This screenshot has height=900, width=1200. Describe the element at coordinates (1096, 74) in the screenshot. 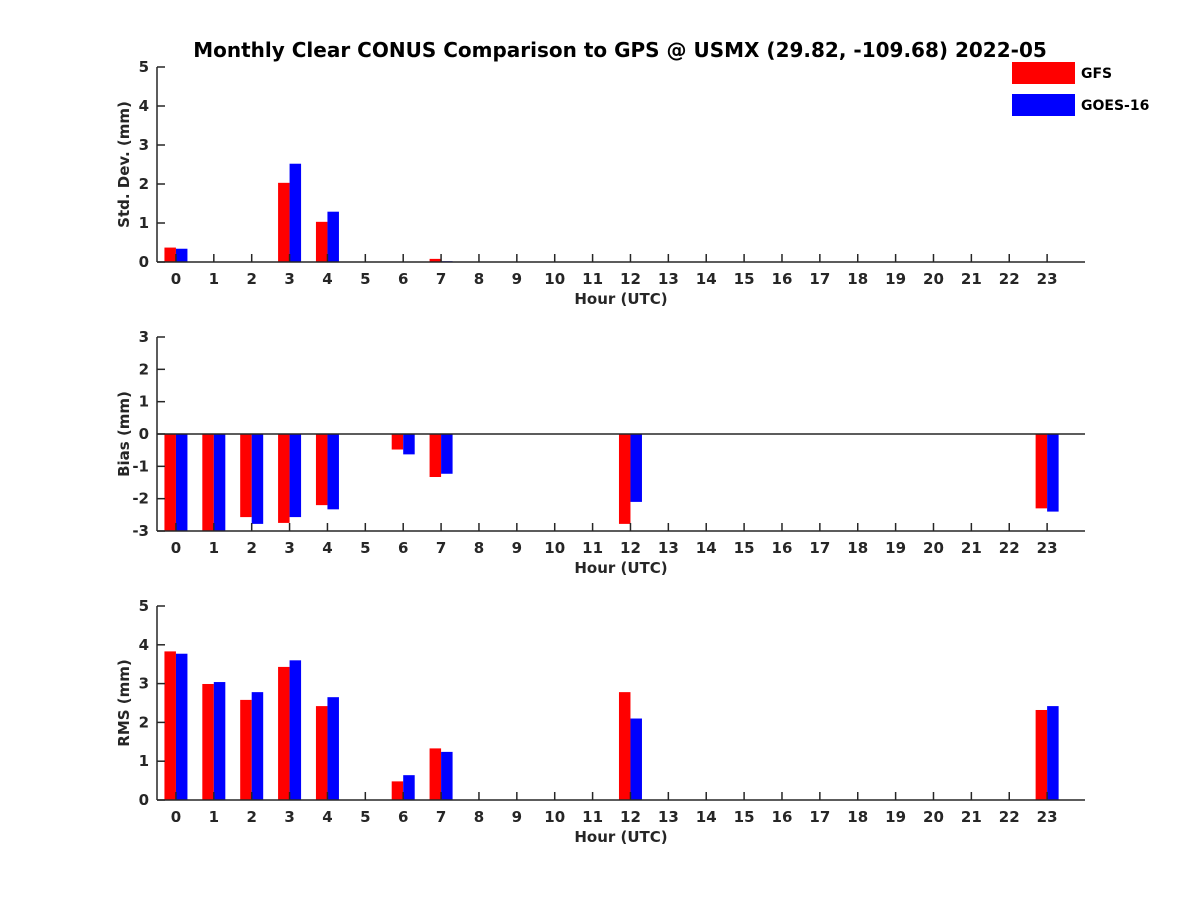

I see `legend-label: GFS` at that location.